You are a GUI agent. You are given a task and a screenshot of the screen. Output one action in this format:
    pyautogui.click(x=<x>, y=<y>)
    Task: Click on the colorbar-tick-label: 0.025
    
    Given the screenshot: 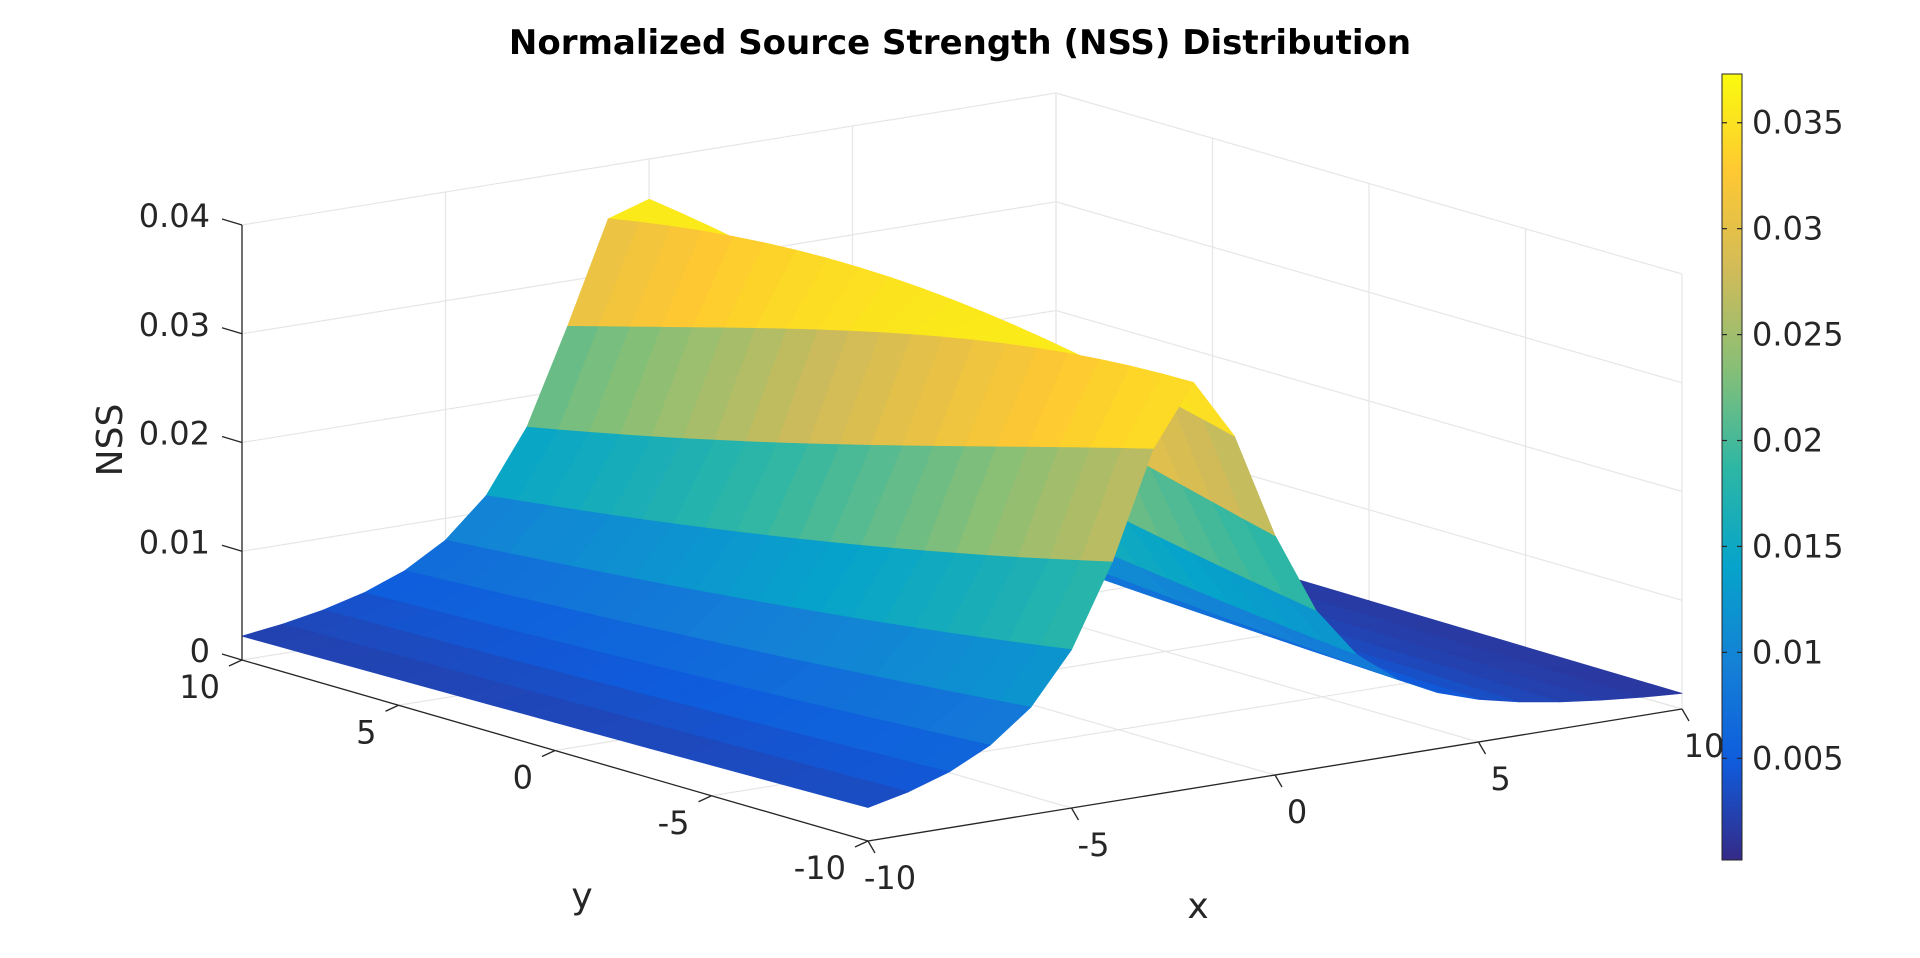 What is the action you would take?
    pyautogui.click(x=1798, y=335)
    